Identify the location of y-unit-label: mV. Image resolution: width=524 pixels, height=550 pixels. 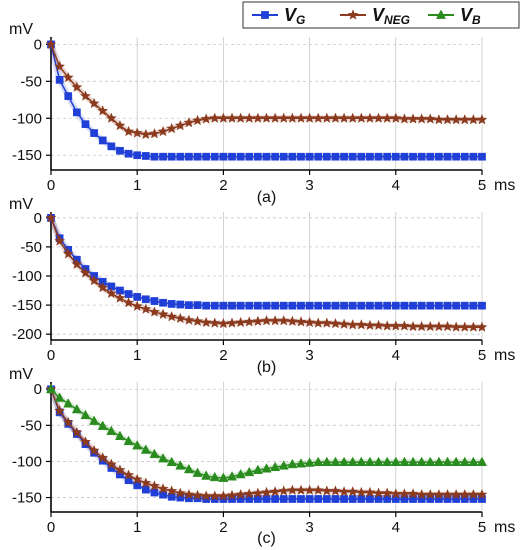
(21, 374).